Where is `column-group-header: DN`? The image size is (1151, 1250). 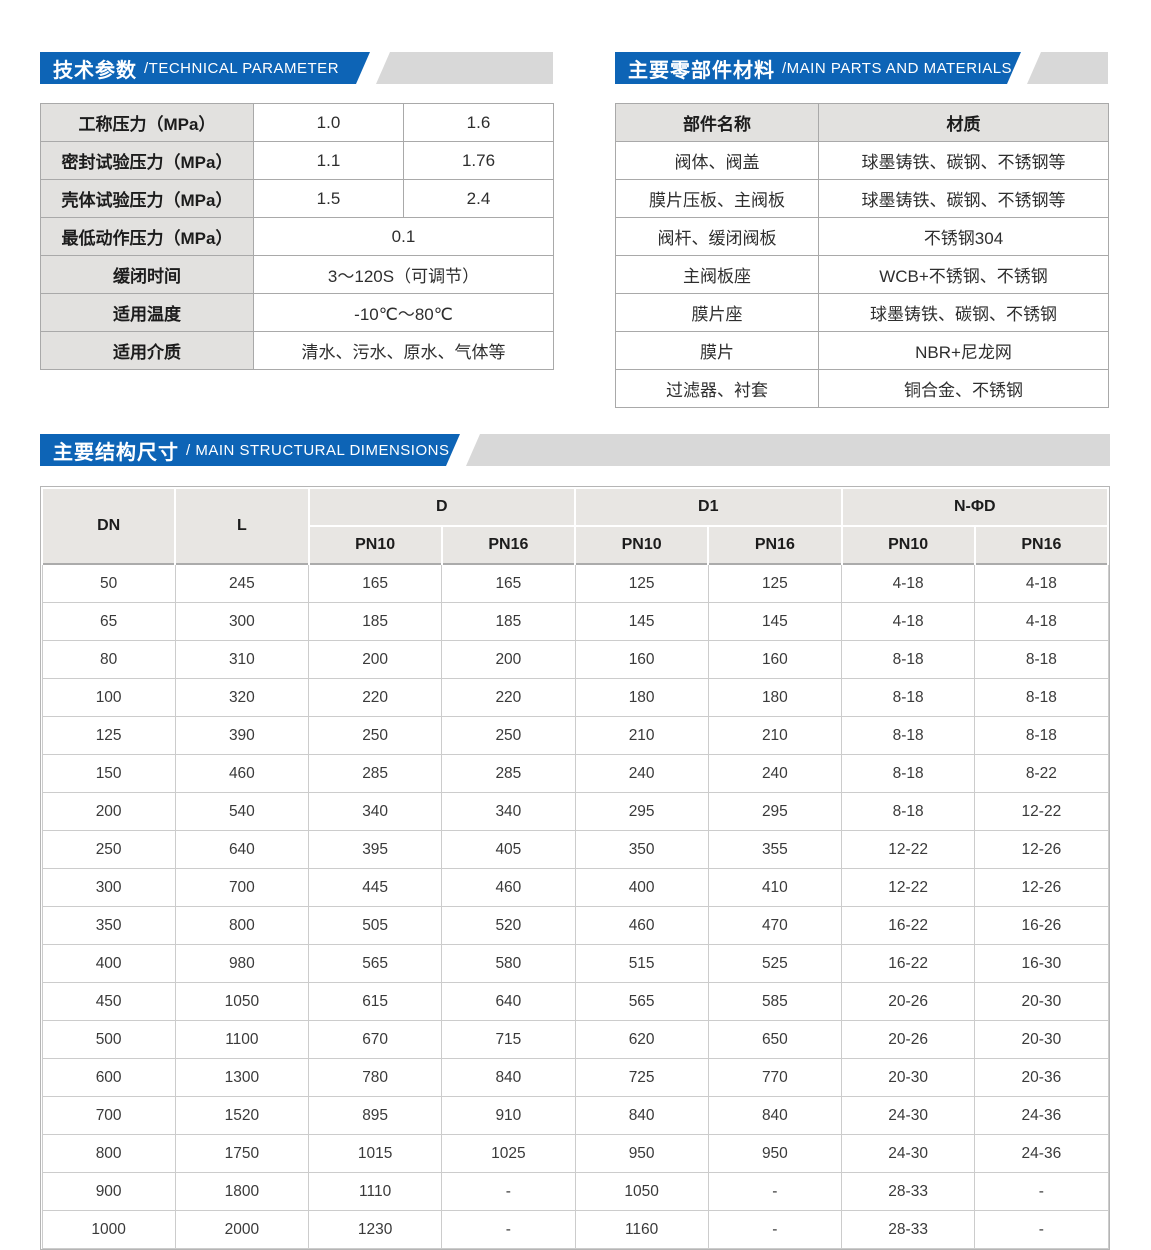
column-group-header: DN is located at coordinates (108, 525).